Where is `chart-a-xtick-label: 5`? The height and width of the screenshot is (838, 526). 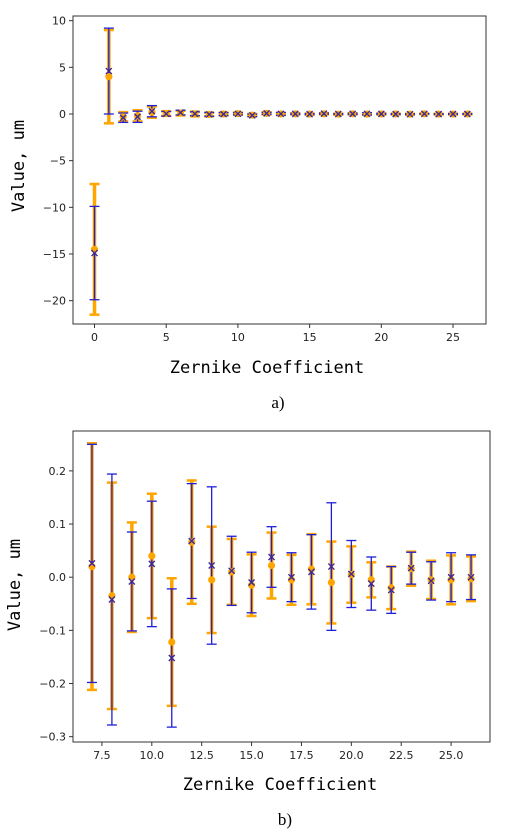 chart-a-xtick-label: 5 is located at coordinates (166, 337).